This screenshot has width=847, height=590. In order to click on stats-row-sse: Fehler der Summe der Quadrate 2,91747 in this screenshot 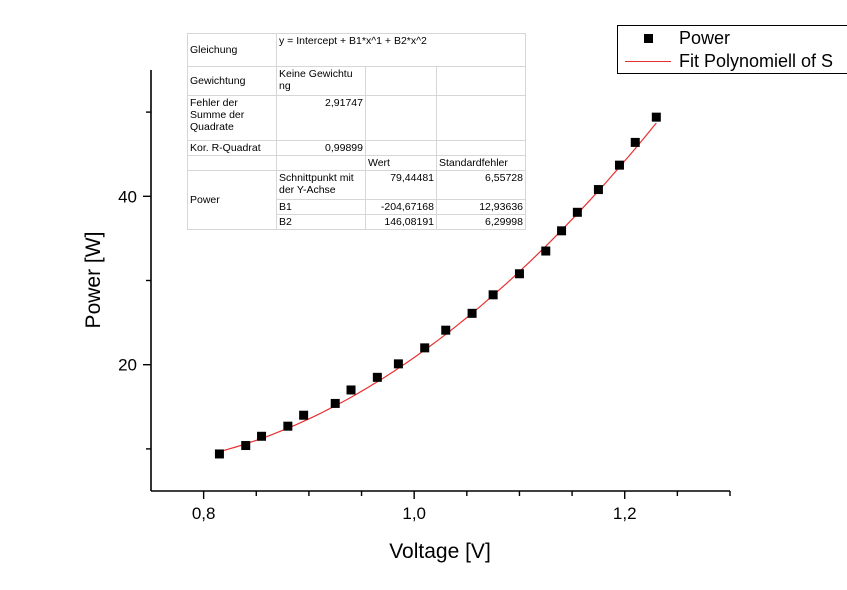, I will do `click(356, 118)`.